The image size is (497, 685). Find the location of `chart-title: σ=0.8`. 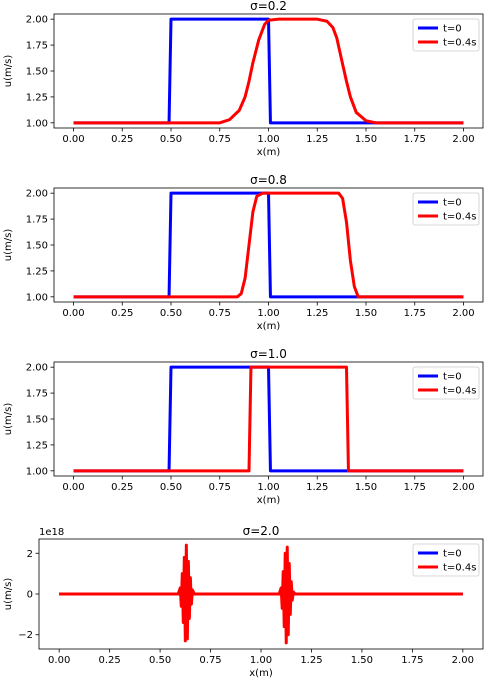

chart-title: σ=0.8 is located at coordinates (268, 180).